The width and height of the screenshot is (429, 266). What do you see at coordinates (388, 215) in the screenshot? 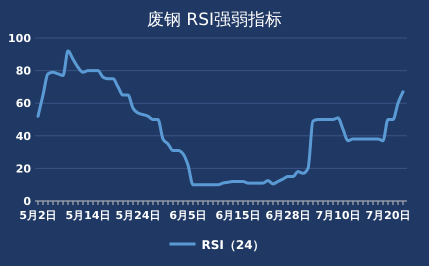
I see `x-tick-label: 7月20日` at bounding box center [388, 215].